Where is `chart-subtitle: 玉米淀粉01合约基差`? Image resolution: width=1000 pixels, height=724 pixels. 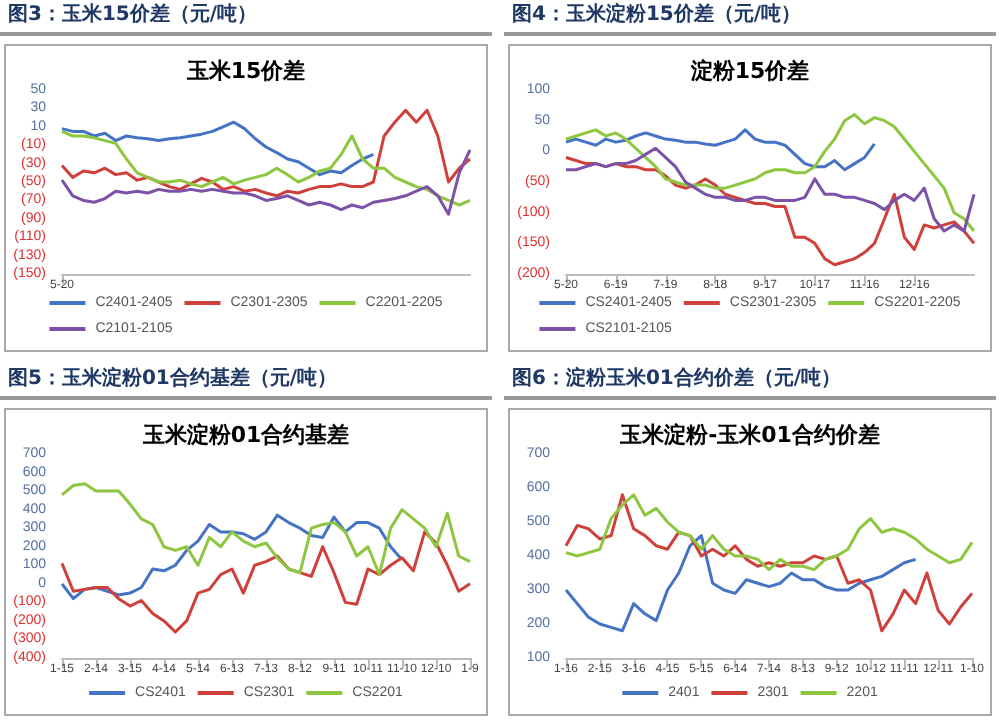 chart-subtitle: 玉米淀粉01合约基差 is located at coordinates (245, 435).